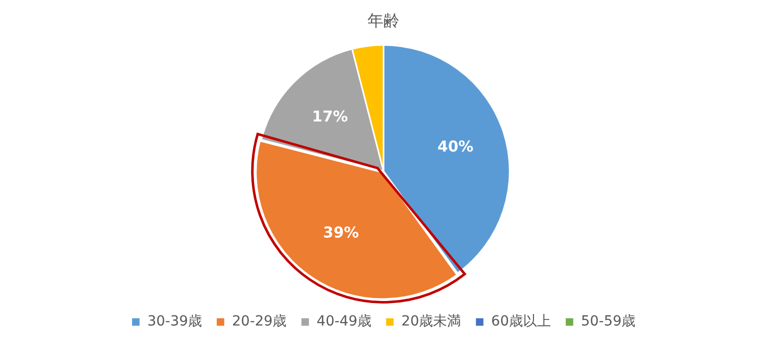 The image size is (767, 345). Describe the element at coordinates (259, 322) in the screenshot. I see `legend-label: 20-29歳` at that location.